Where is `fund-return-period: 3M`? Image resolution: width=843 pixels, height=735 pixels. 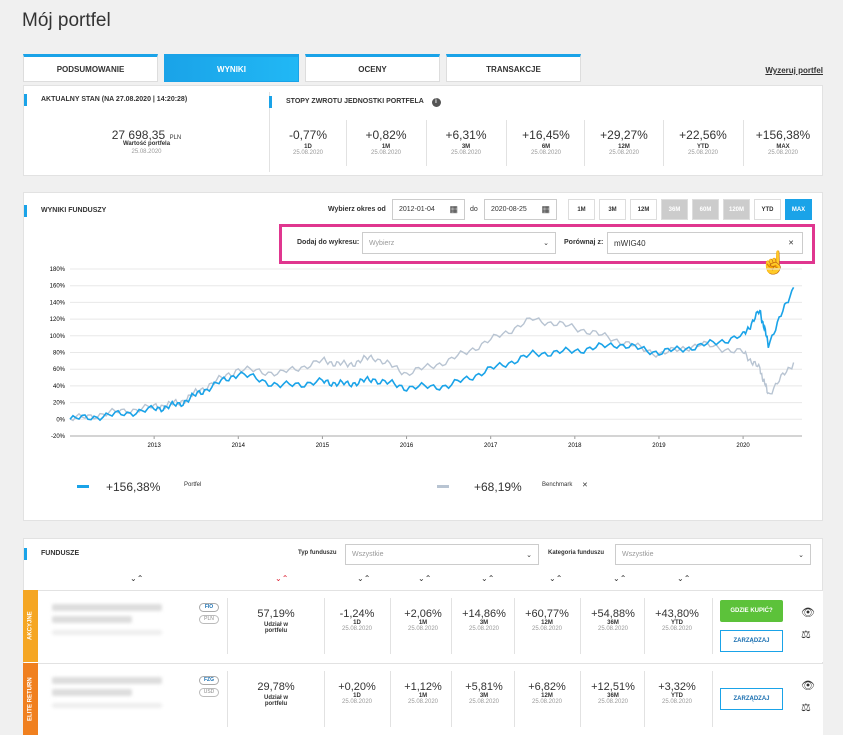
fund-return-period: 3M is located at coordinates (484, 623).